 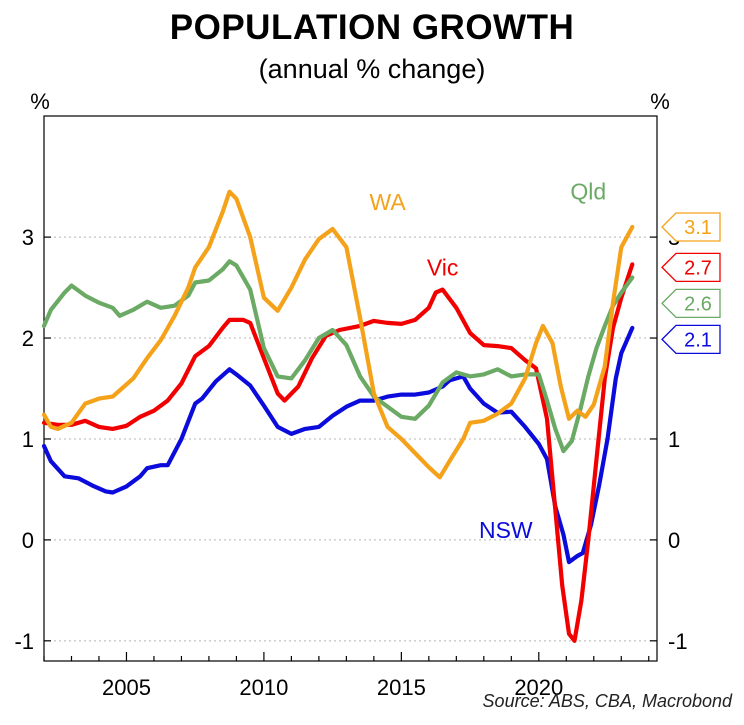 What do you see at coordinates (443, 267) in the screenshot?
I see `series-name-vic: Vic` at bounding box center [443, 267].